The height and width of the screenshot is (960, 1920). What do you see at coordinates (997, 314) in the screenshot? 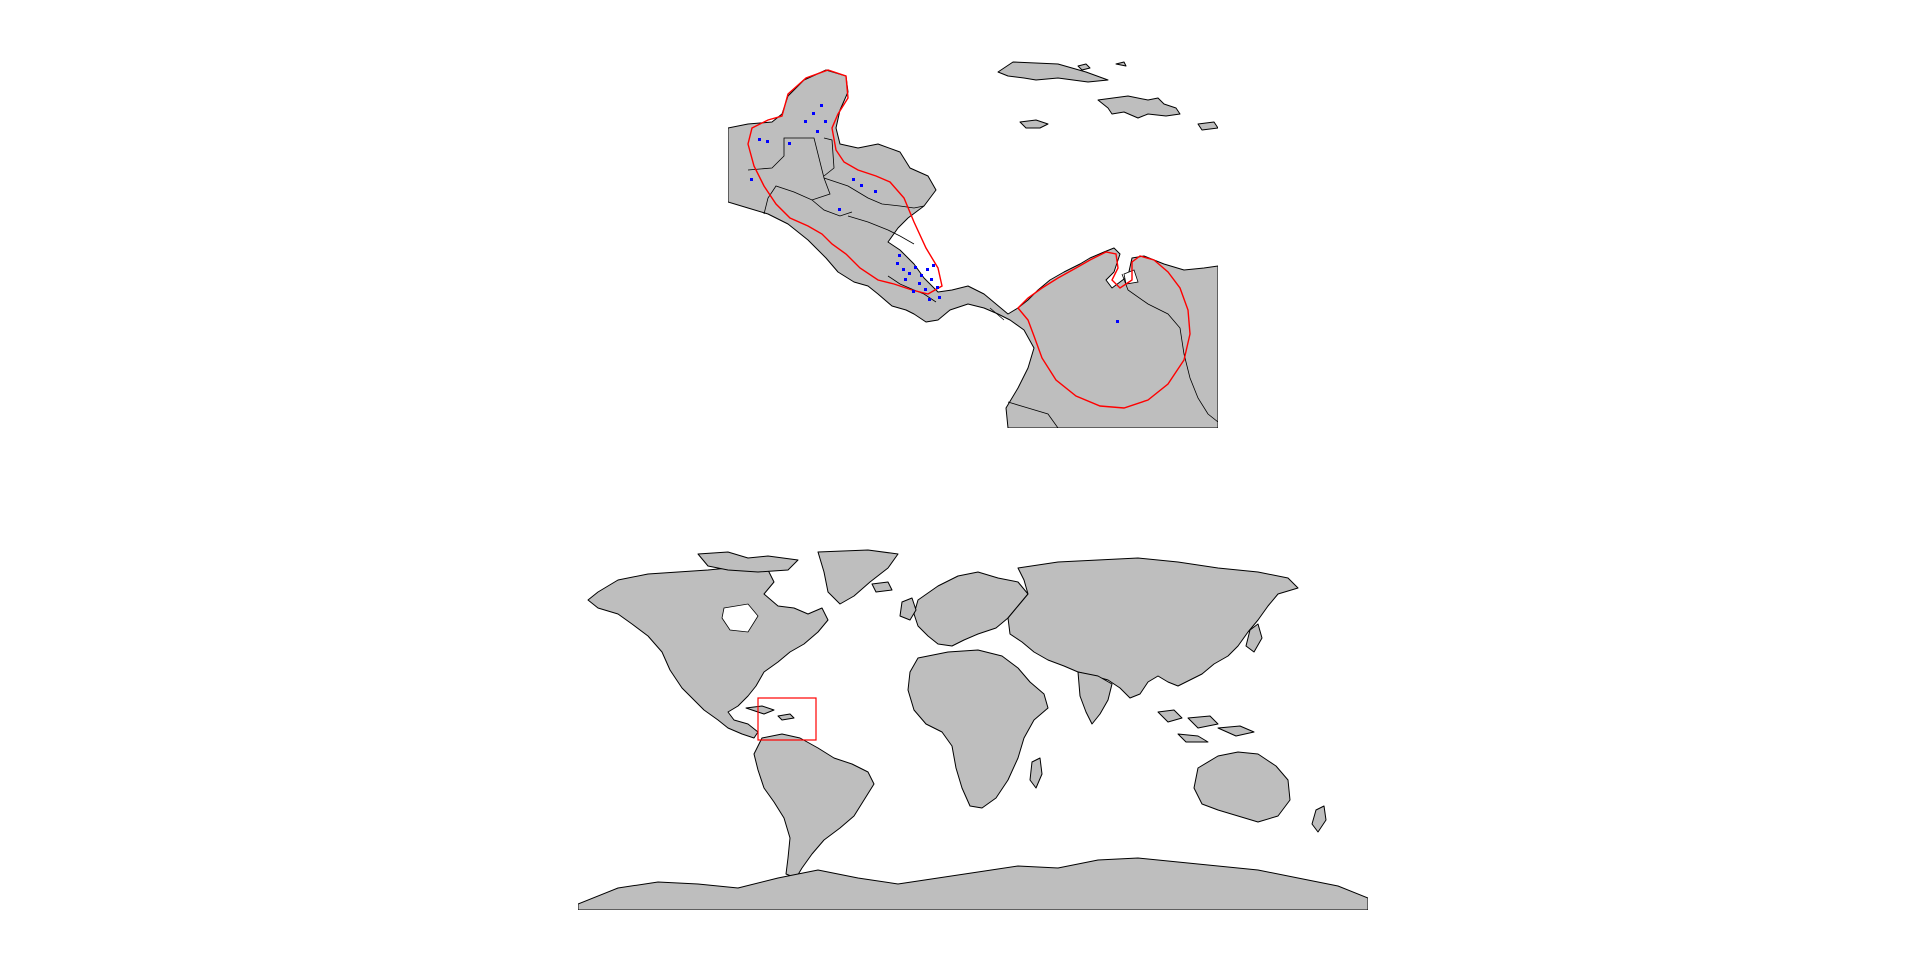
I see `border-panama-colombia` at bounding box center [997, 314].